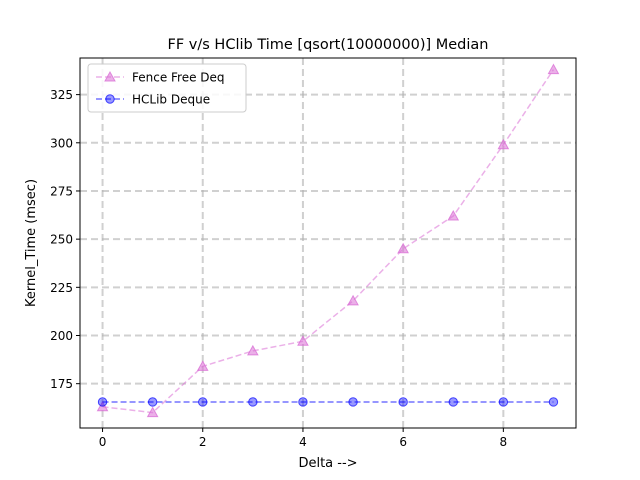 The image size is (640, 480). I want to click on x-tick-label: 8, so click(504, 442).